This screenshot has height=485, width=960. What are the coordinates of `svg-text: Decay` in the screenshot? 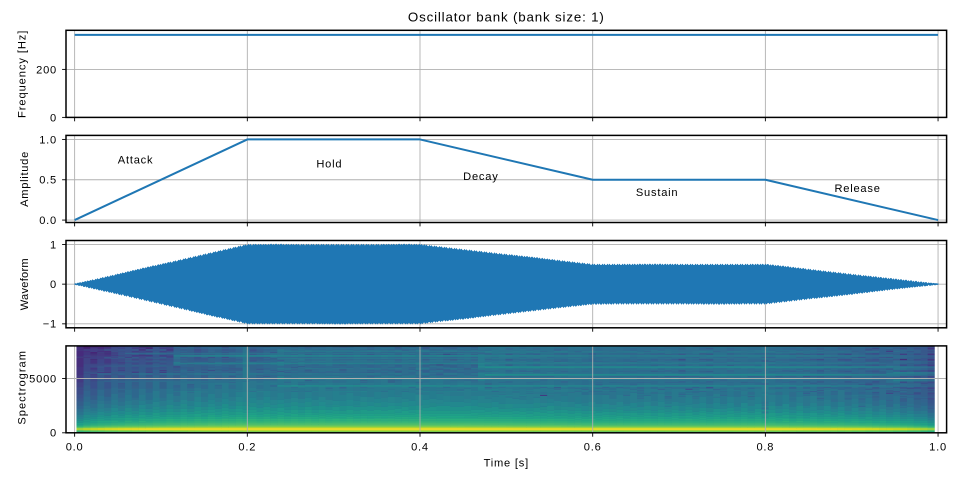 It's located at (480, 177).